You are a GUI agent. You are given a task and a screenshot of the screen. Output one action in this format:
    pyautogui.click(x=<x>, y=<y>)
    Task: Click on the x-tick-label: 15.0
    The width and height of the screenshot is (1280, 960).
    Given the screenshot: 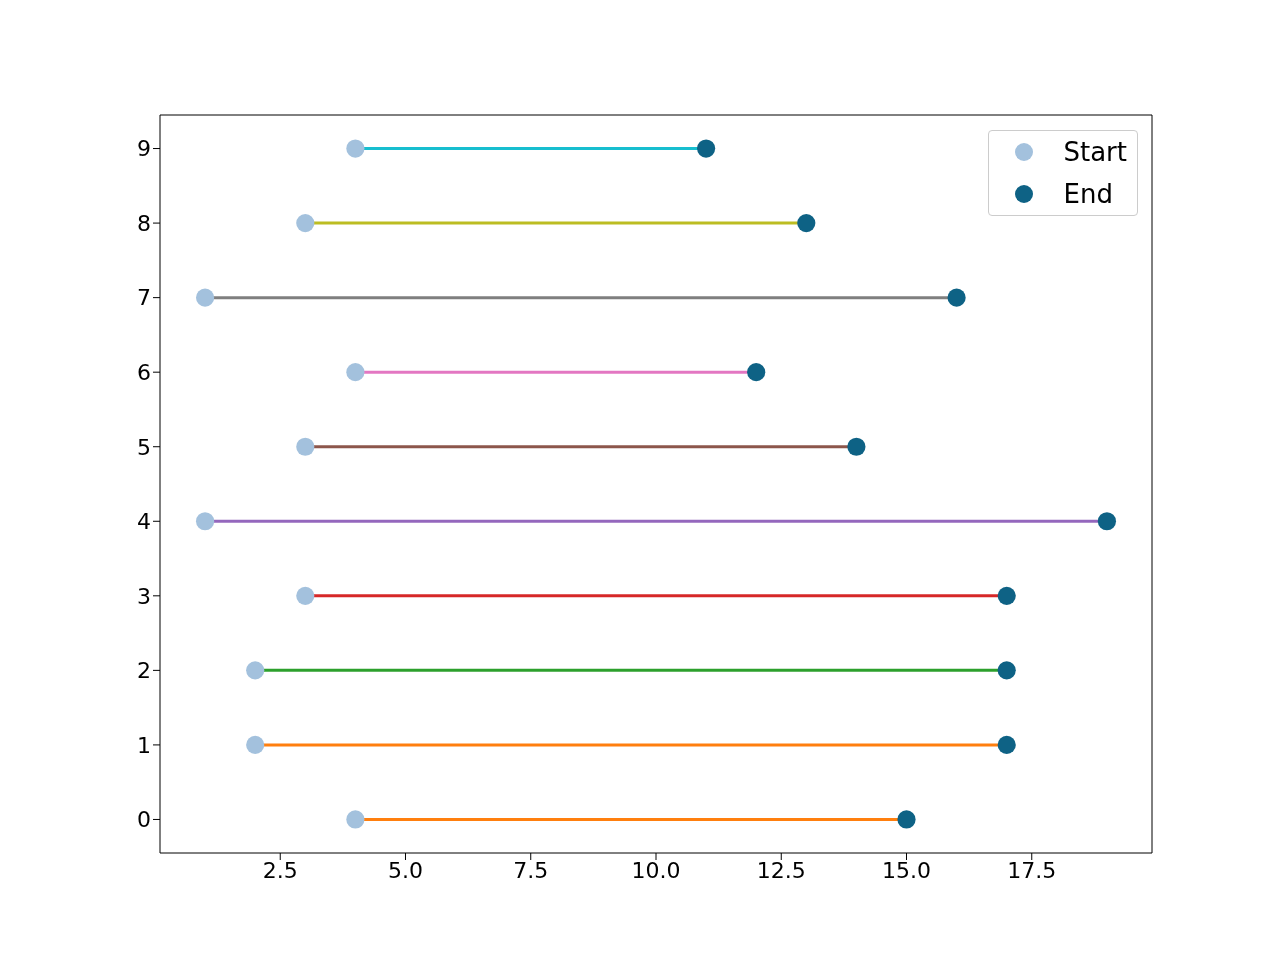 What is the action you would take?
    pyautogui.click(x=906, y=870)
    